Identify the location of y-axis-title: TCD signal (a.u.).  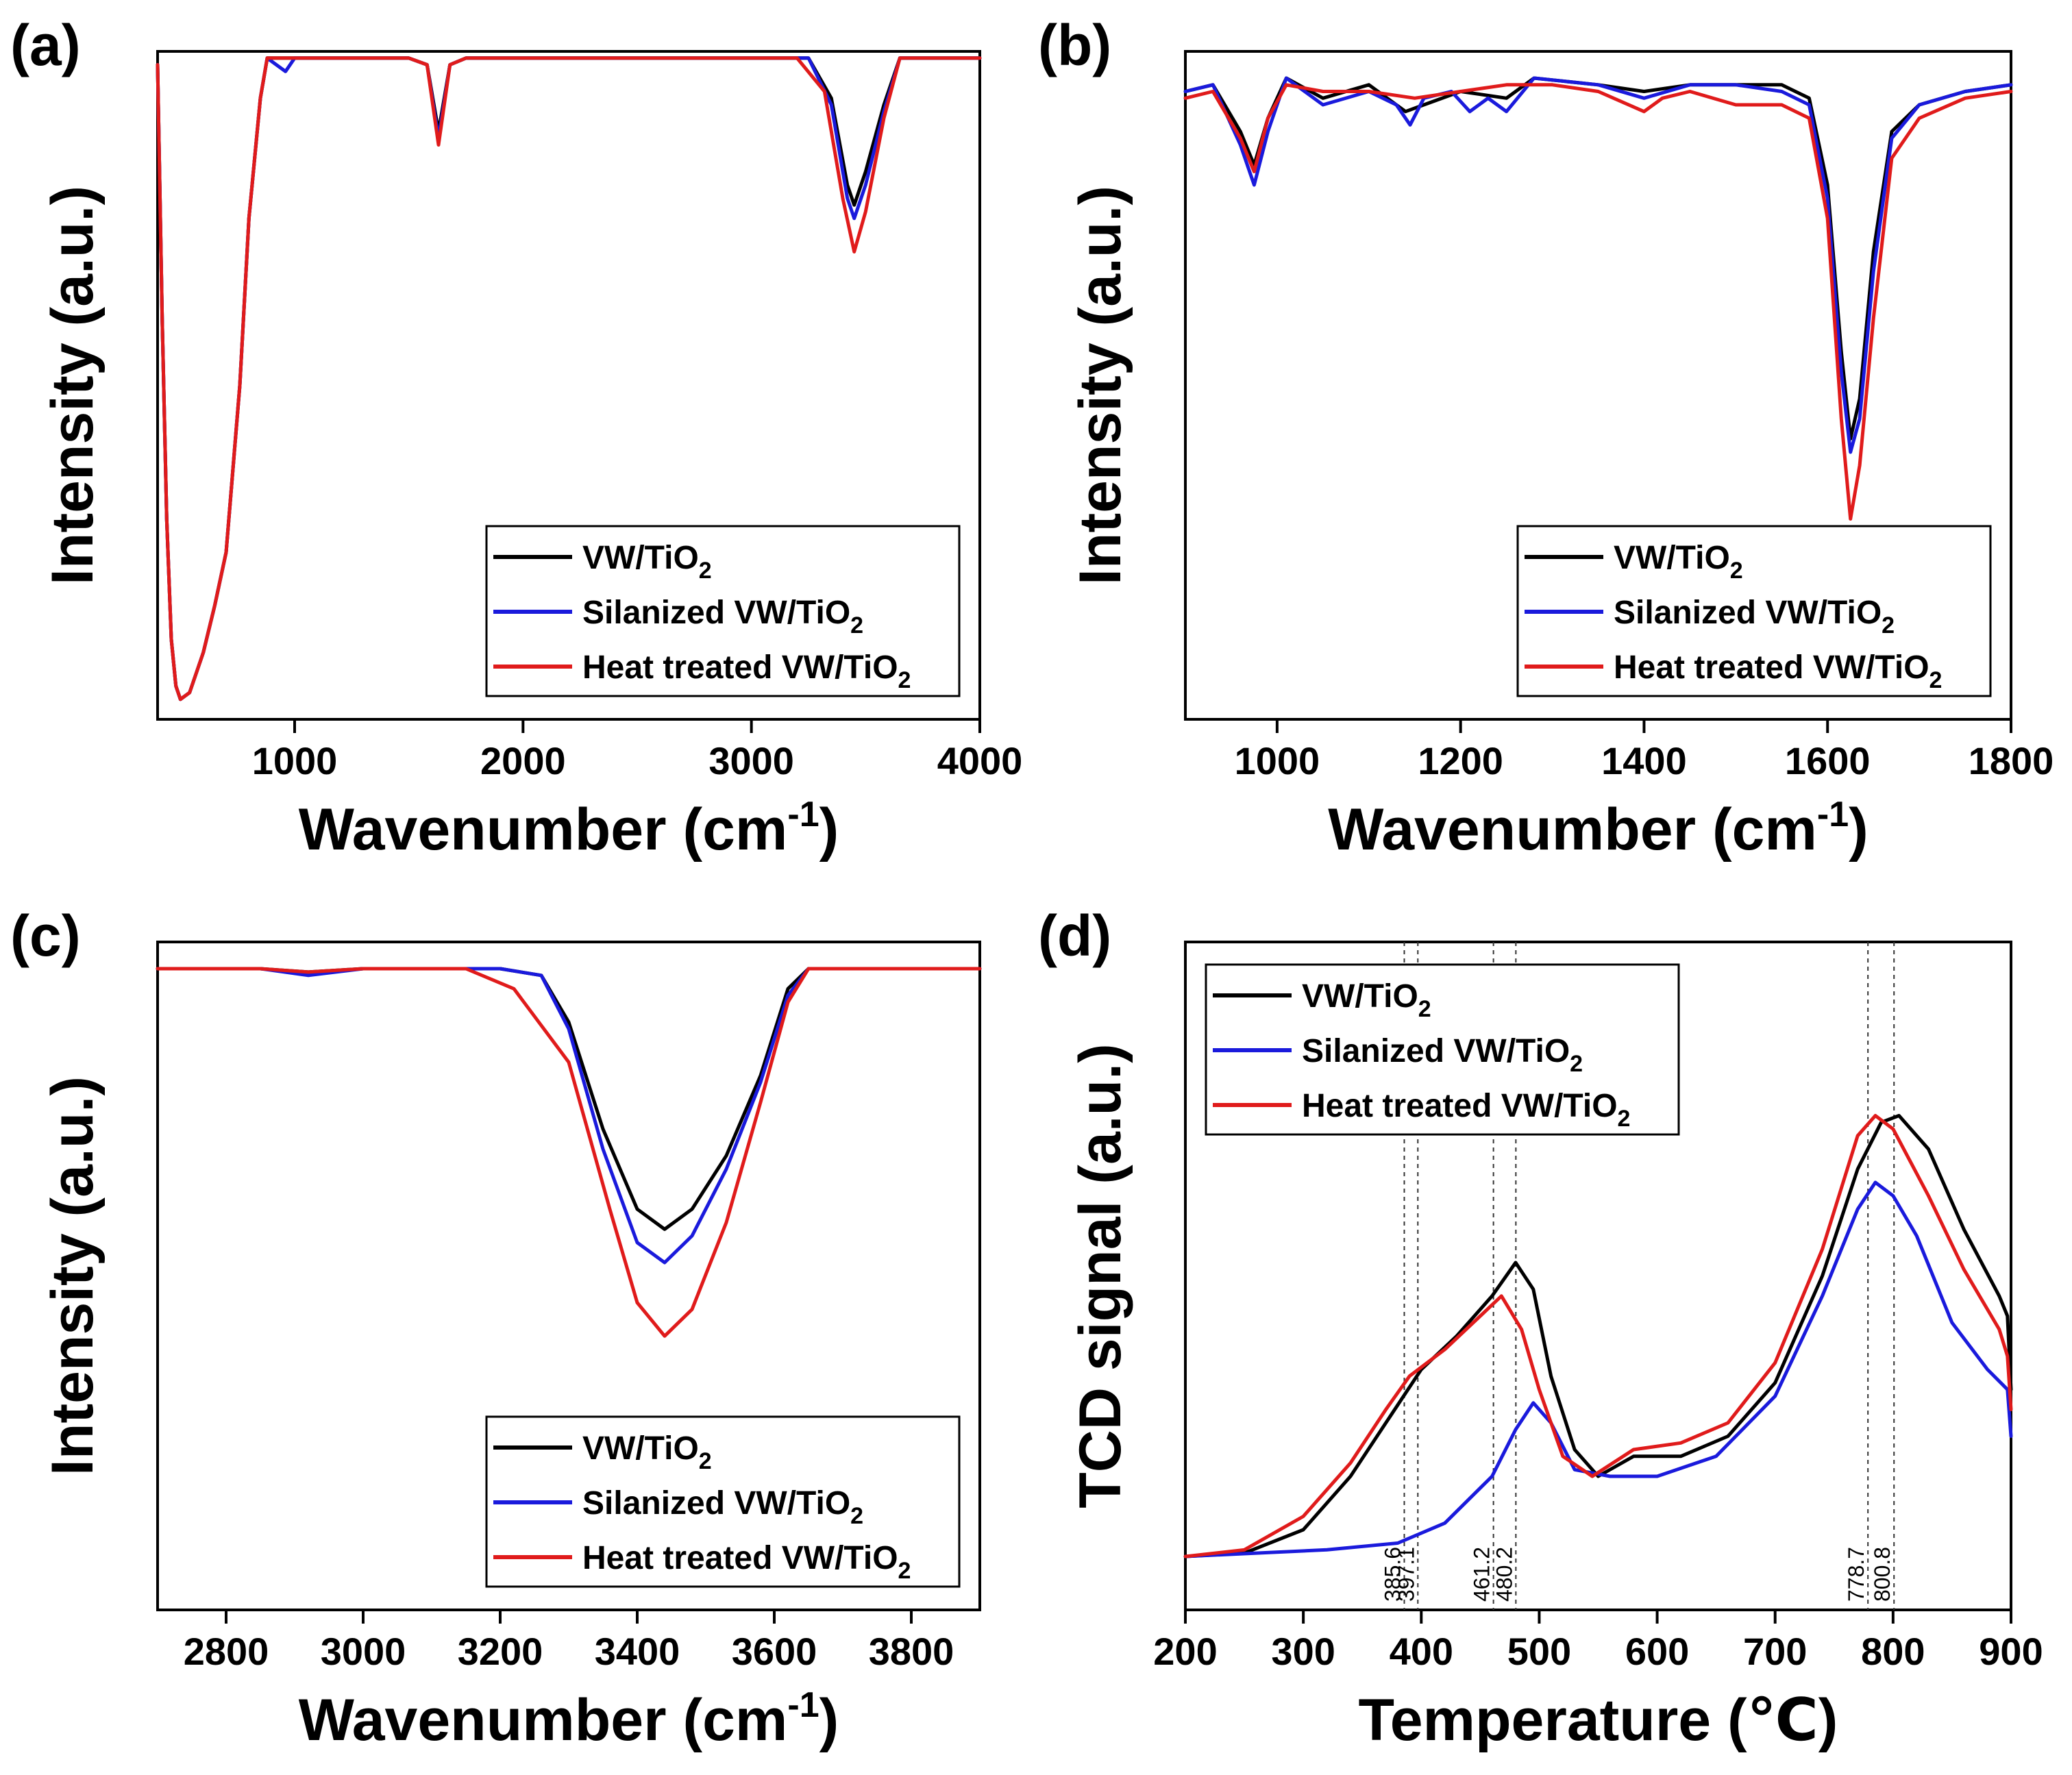
(1101, 1275).